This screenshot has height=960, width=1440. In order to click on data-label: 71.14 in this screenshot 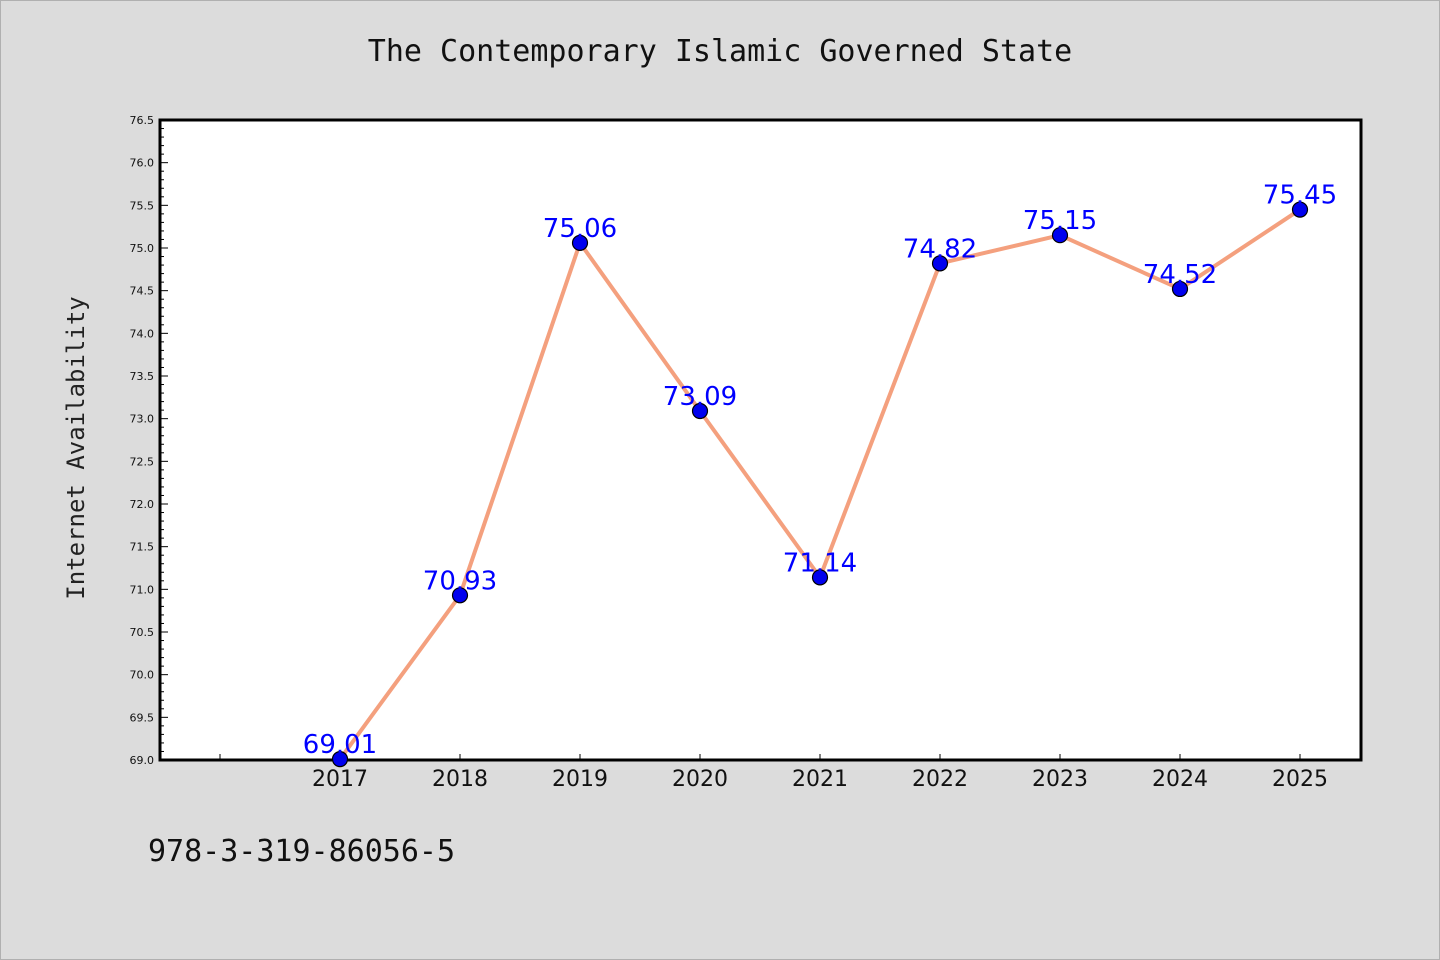, I will do `click(820, 563)`.